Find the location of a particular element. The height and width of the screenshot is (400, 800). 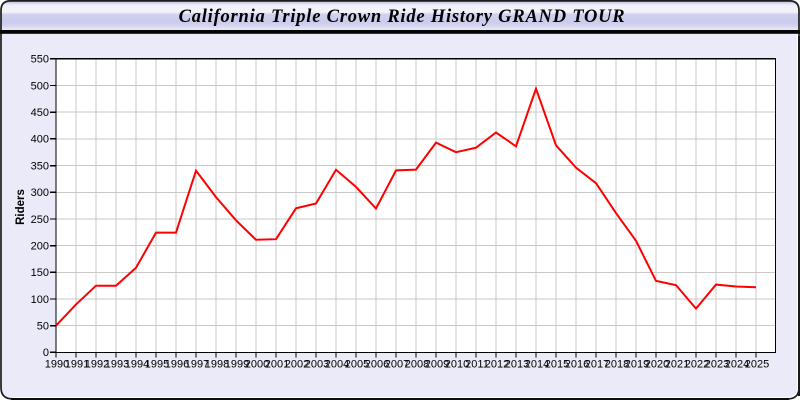

svg-text: 1999 is located at coordinates (237, 365).